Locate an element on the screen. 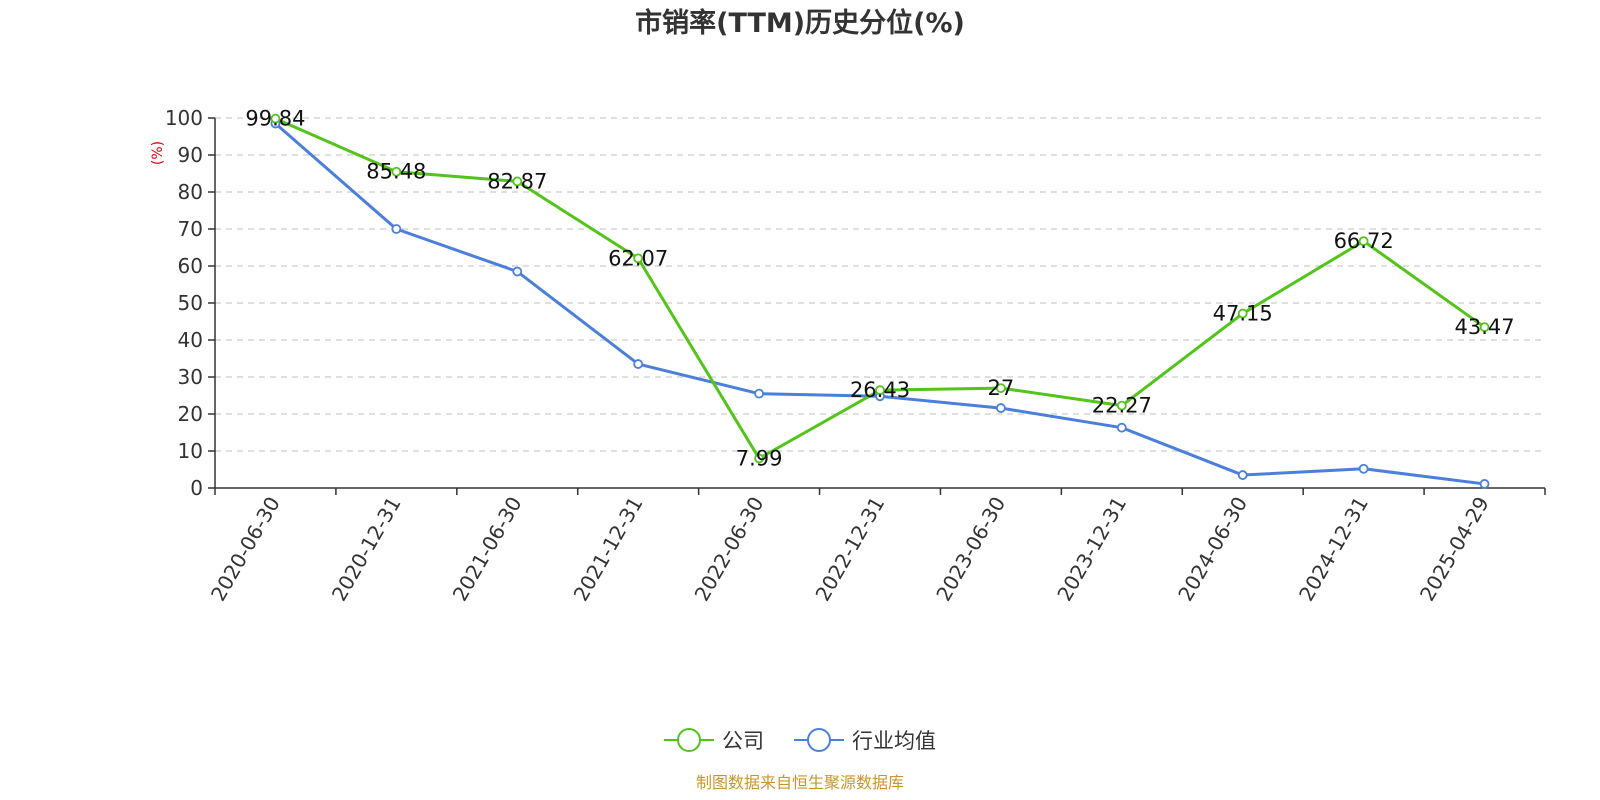 This screenshot has height=800, width=1600. source-note: 制图数据来自恒生聚源数据库 is located at coordinates (800, 782).